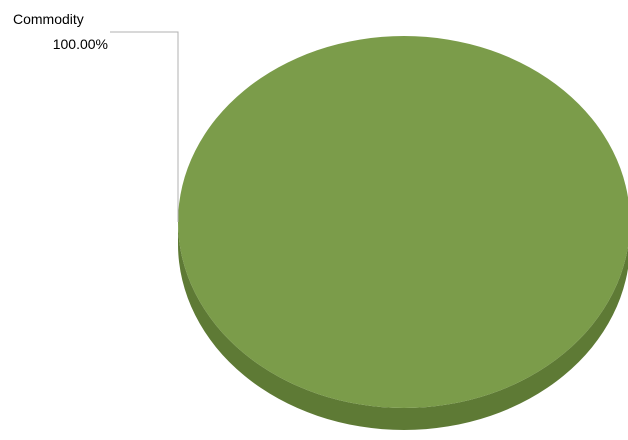  Describe the element at coordinates (144, 126) in the screenshot. I see `data-label-leader-line` at that location.